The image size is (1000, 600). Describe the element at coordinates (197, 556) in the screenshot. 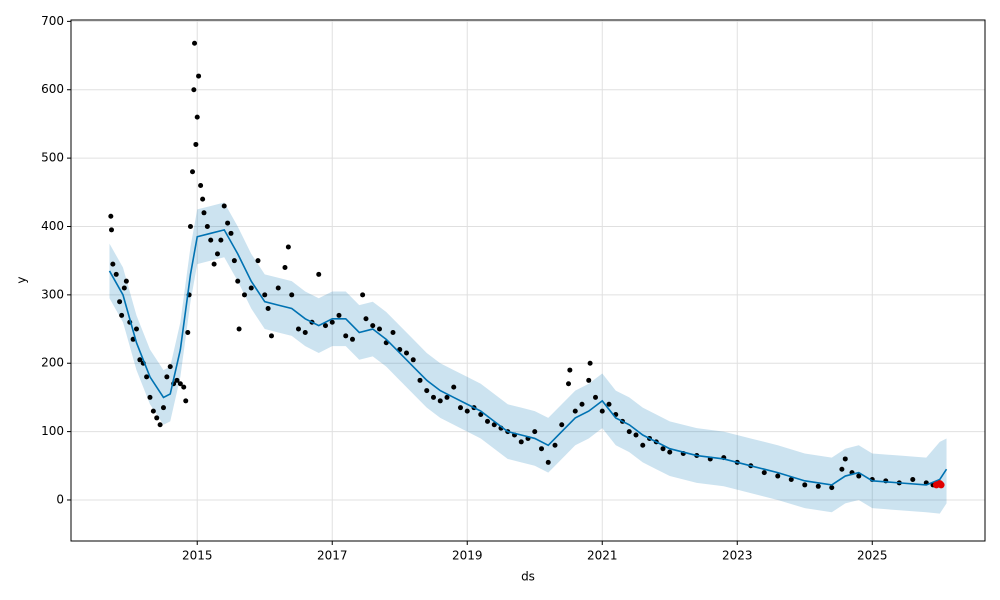

I see `x-tick-label: 2015` at that location.